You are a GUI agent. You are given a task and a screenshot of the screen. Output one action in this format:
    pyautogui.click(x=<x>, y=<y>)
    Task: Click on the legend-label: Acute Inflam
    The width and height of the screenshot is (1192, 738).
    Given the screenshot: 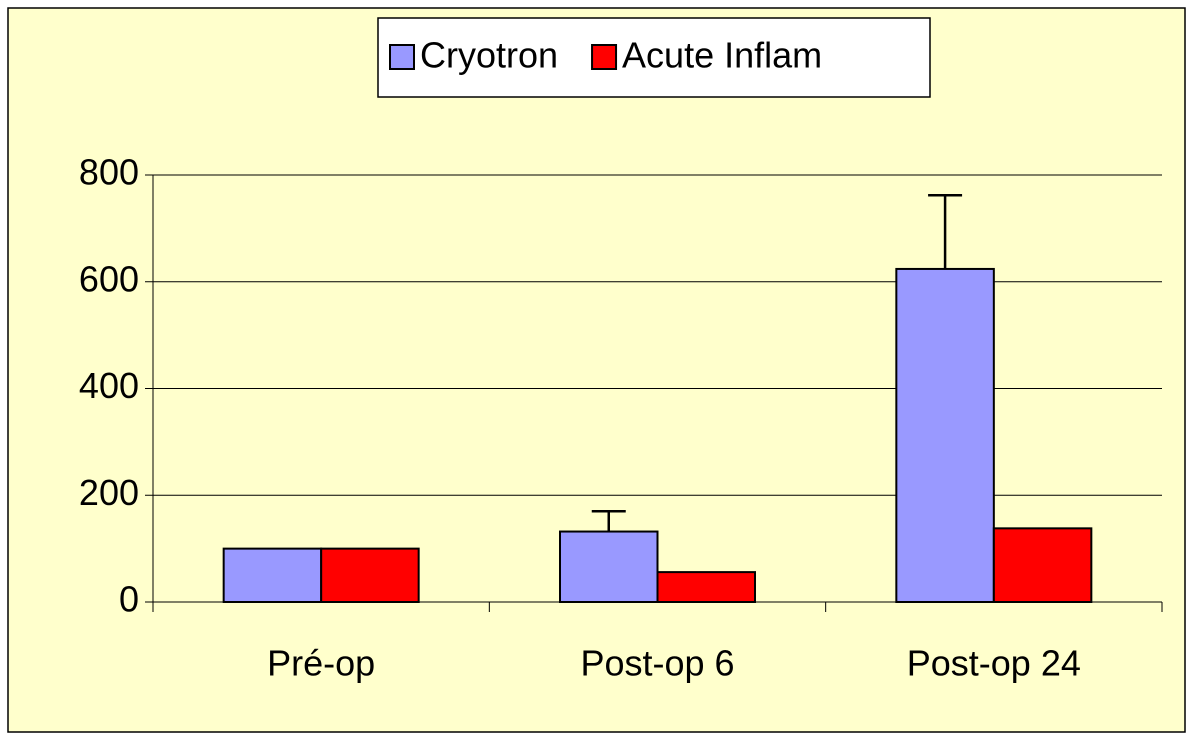 What is the action you would take?
    pyautogui.click(x=722, y=55)
    